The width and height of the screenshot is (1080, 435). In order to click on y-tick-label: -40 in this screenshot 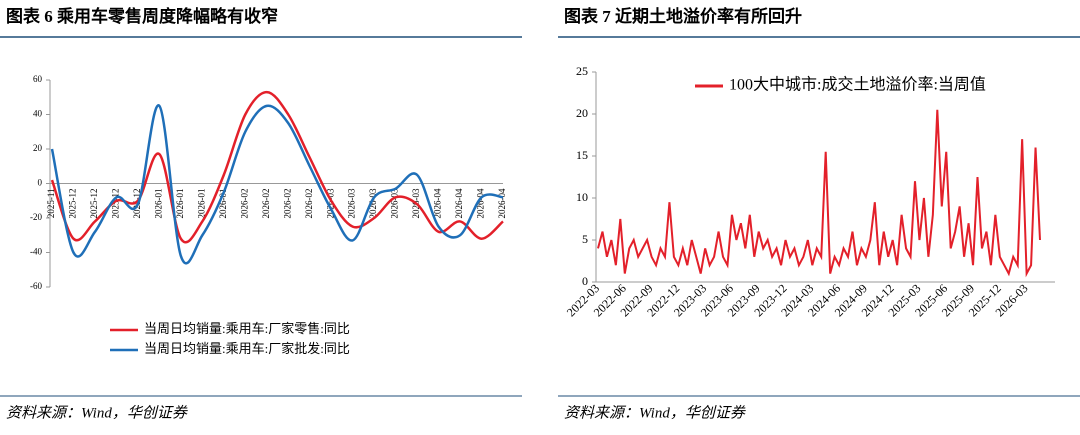, I will do `click(36, 252)`.